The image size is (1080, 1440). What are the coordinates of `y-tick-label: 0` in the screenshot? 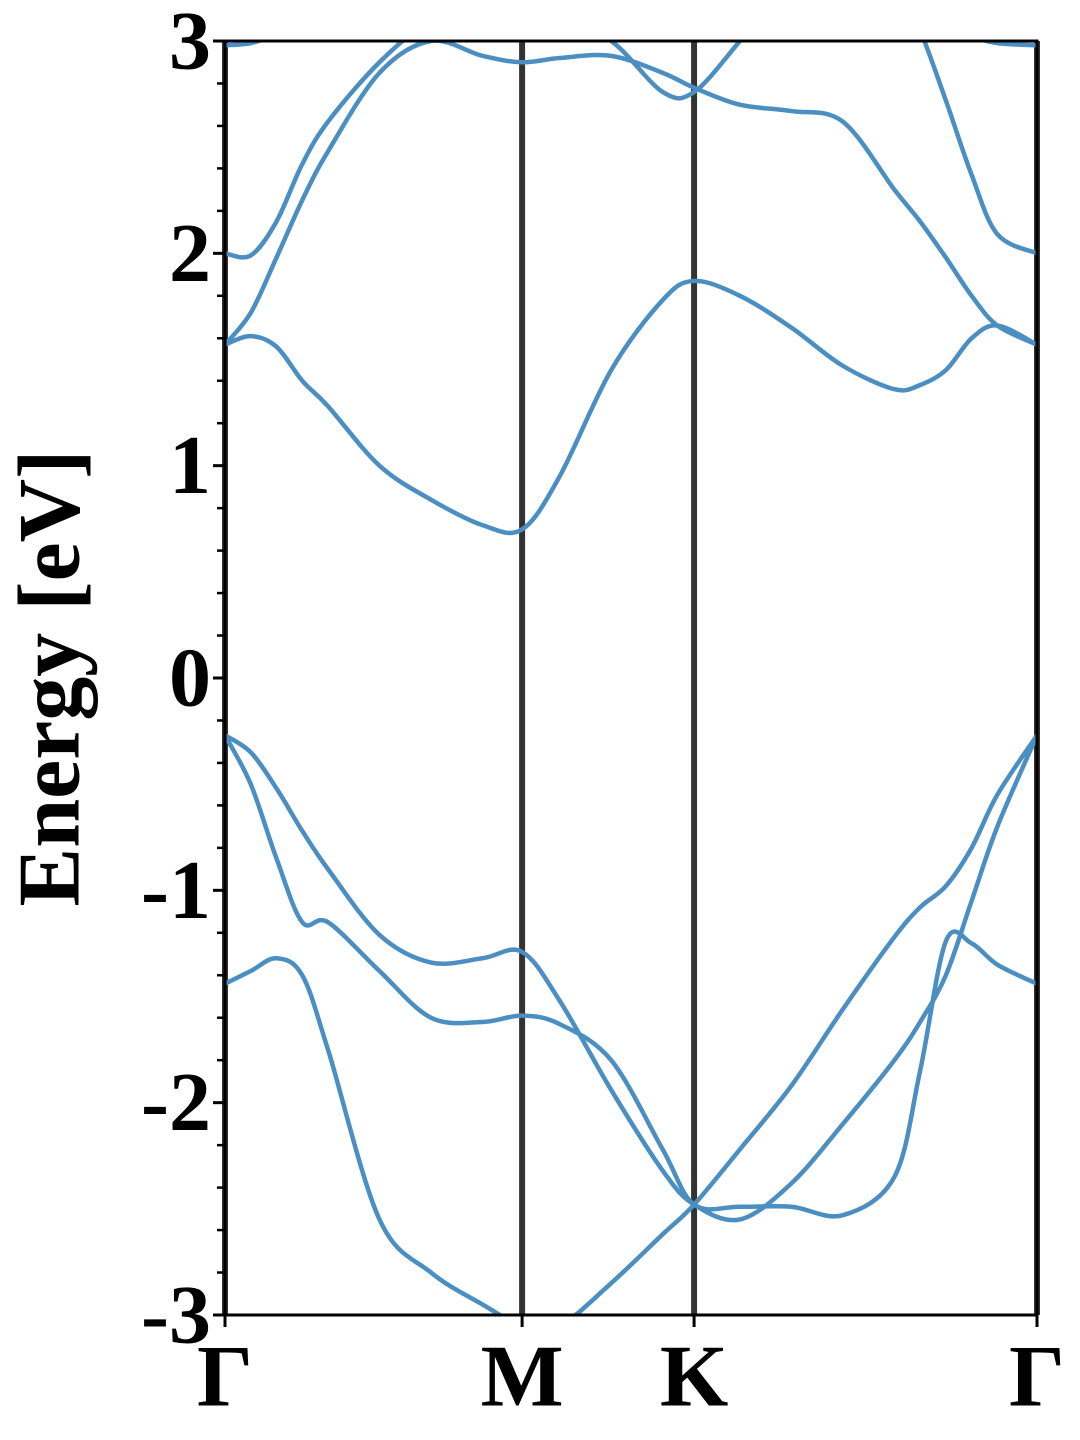 It's located at (190, 678).